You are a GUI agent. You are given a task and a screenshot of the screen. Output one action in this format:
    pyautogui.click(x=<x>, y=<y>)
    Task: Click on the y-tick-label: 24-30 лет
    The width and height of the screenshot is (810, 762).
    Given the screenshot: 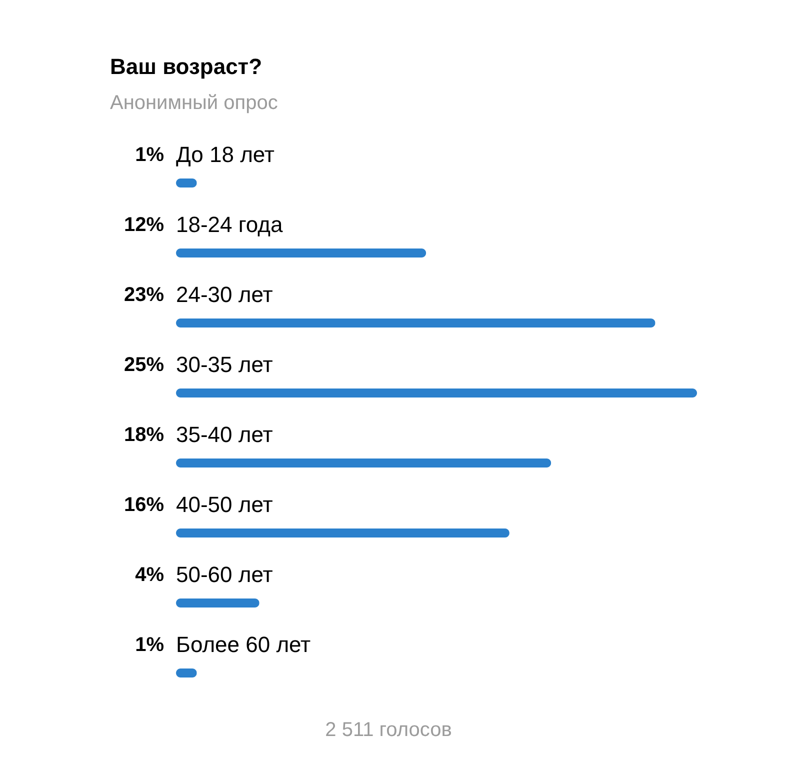 What is the action you would take?
    pyautogui.click(x=224, y=294)
    